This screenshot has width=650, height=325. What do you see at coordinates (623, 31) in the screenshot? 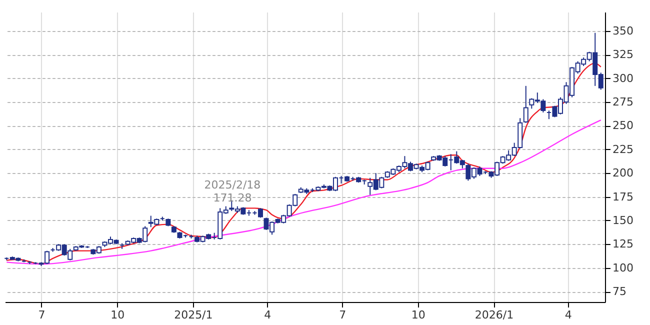
I see `y-tick-label: 350` at bounding box center [623, 31].